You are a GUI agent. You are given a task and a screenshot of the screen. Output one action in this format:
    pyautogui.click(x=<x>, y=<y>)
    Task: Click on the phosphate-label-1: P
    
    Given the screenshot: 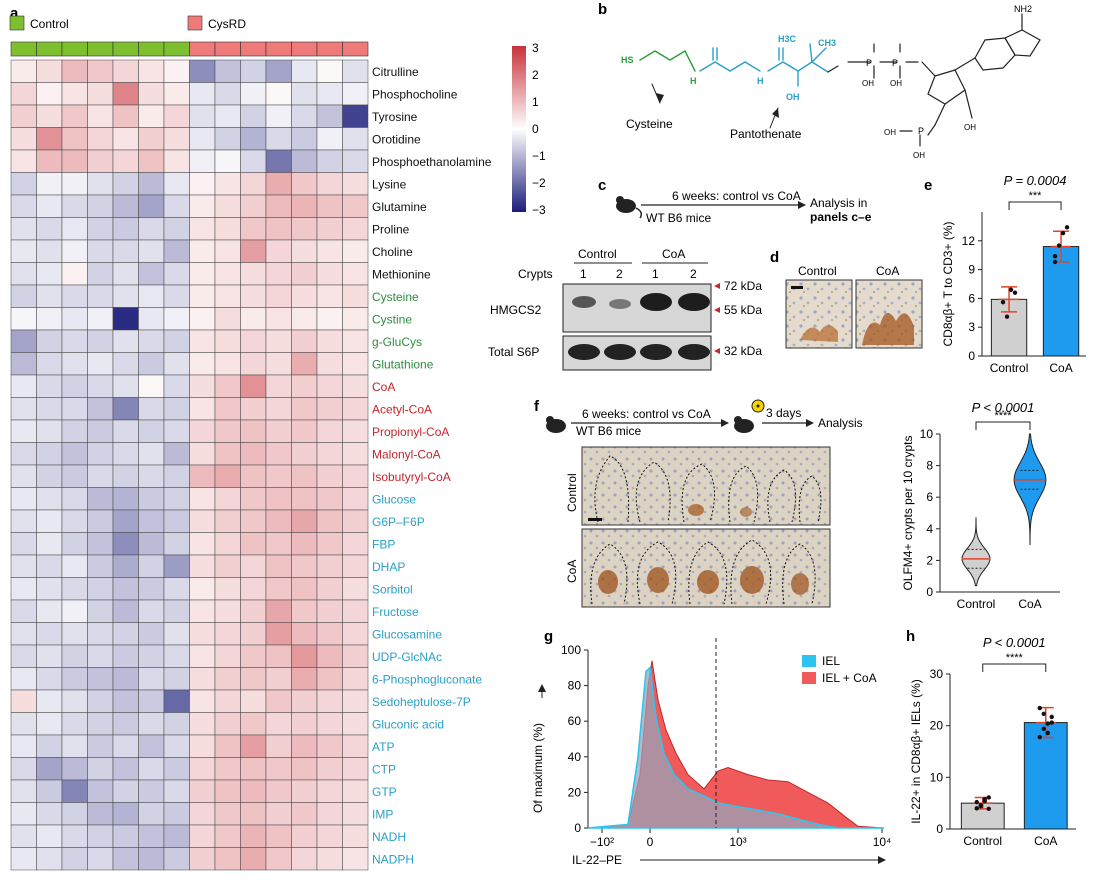 What is the action you would take?
    pyautogui.click(x=869, y=63)
    